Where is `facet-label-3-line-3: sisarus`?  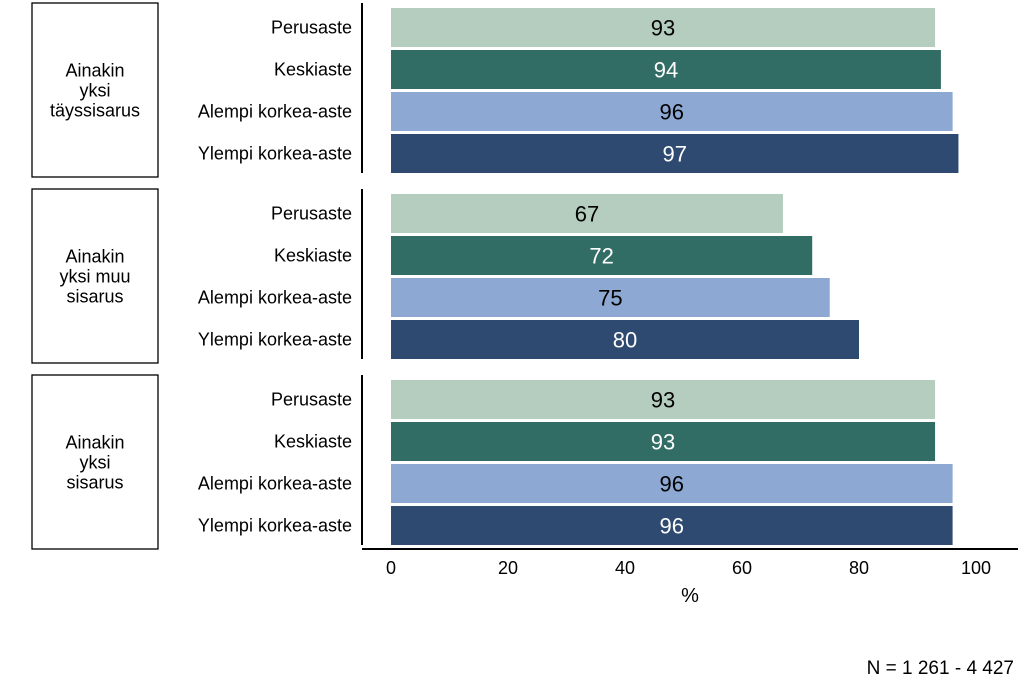
facet-label-3-line-3: sisarus is located at coordinates (94, 483).